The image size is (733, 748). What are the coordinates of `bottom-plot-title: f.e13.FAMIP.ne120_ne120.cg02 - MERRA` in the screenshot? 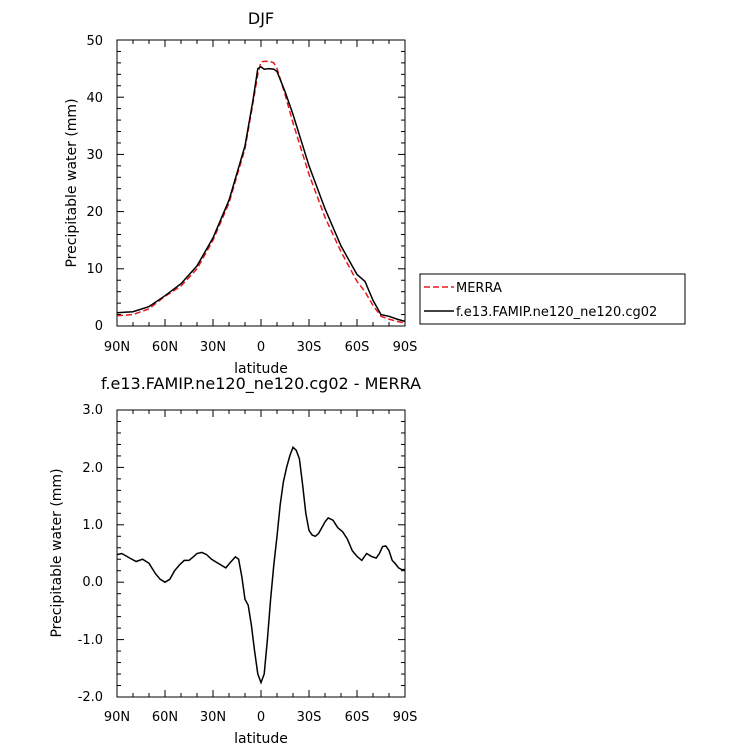 It's located at (261, 384).